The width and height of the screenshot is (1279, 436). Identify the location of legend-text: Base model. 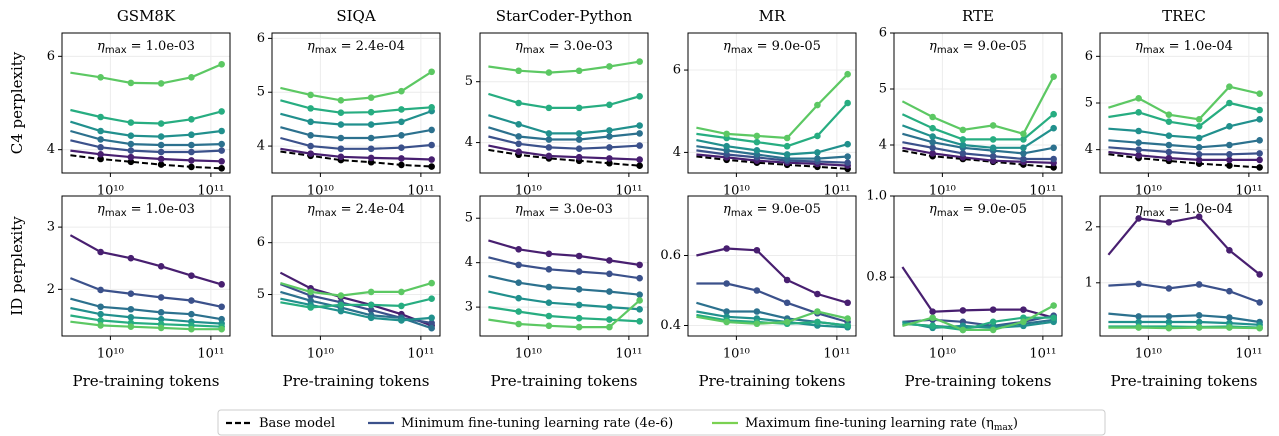
(297, 423).